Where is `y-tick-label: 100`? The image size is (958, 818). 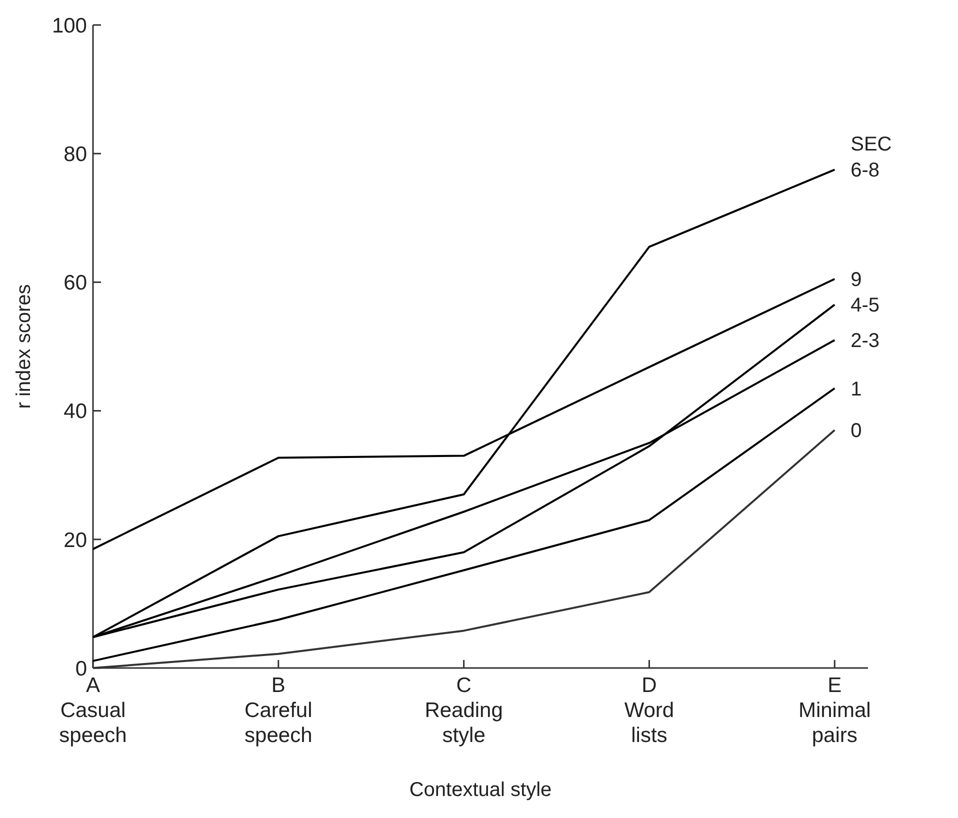 y-tick-label: 100 is located at coordinates (69, 26).